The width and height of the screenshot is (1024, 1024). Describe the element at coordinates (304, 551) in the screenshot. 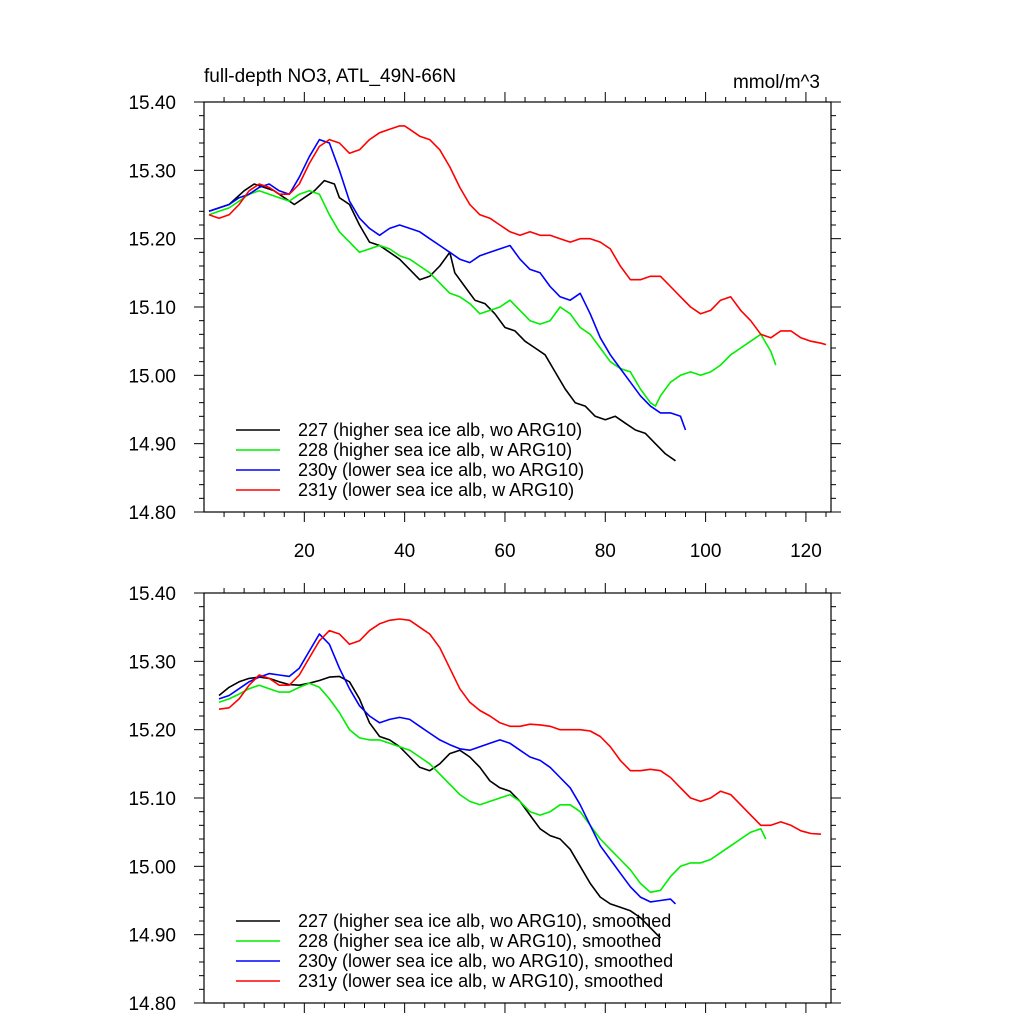

I see `x-tick-label: 20` at that location.